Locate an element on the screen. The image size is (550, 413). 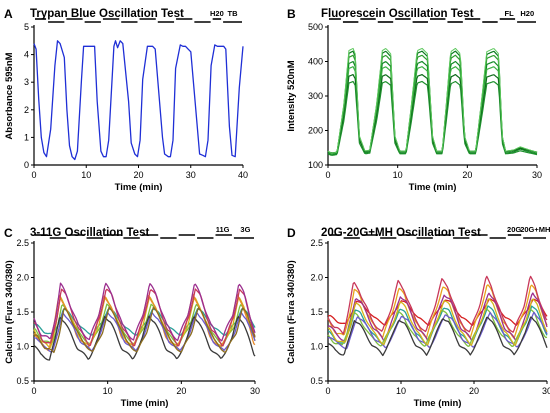
phase-label: TB is located at coordinates (233, 13).